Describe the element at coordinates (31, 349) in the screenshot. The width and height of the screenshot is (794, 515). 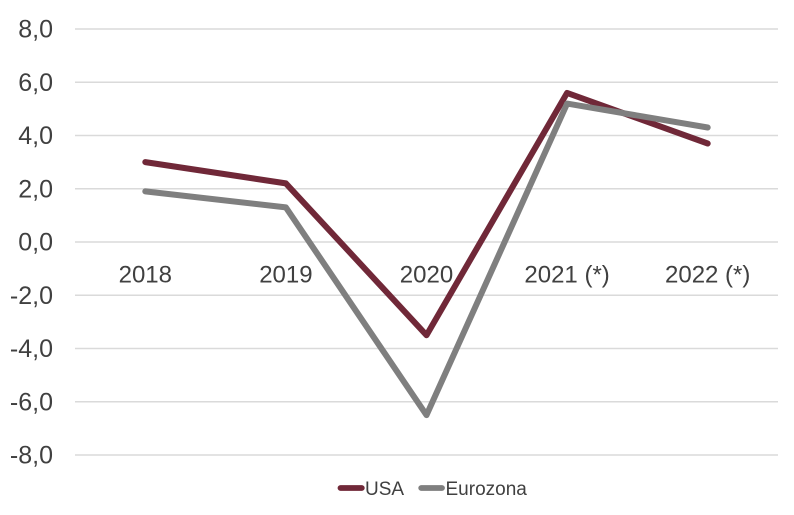
I see `svg-text: -4,0` at that location.